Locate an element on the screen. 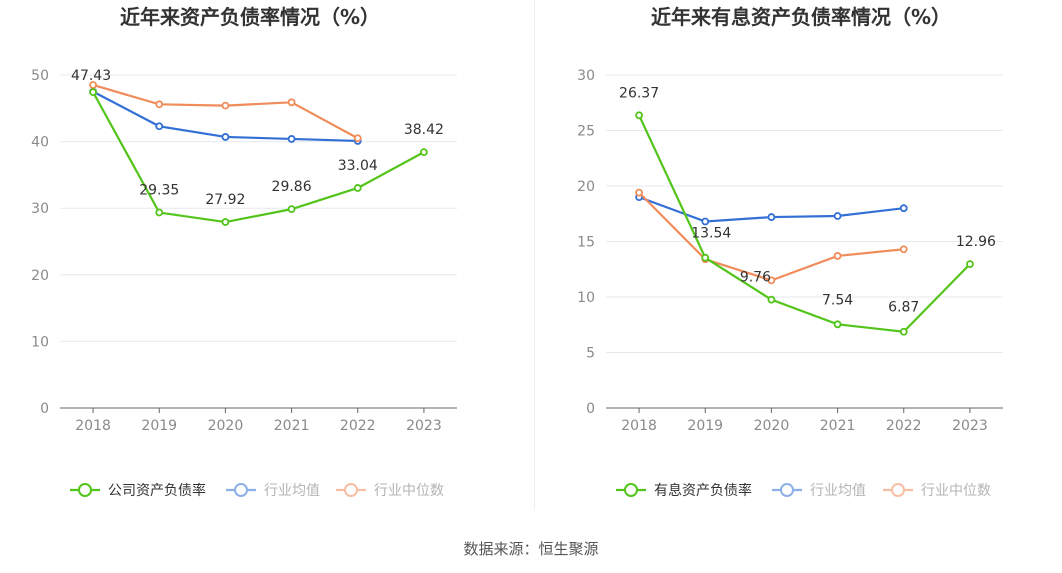  data-label: 12.96 is located at coordinates (976, 242).